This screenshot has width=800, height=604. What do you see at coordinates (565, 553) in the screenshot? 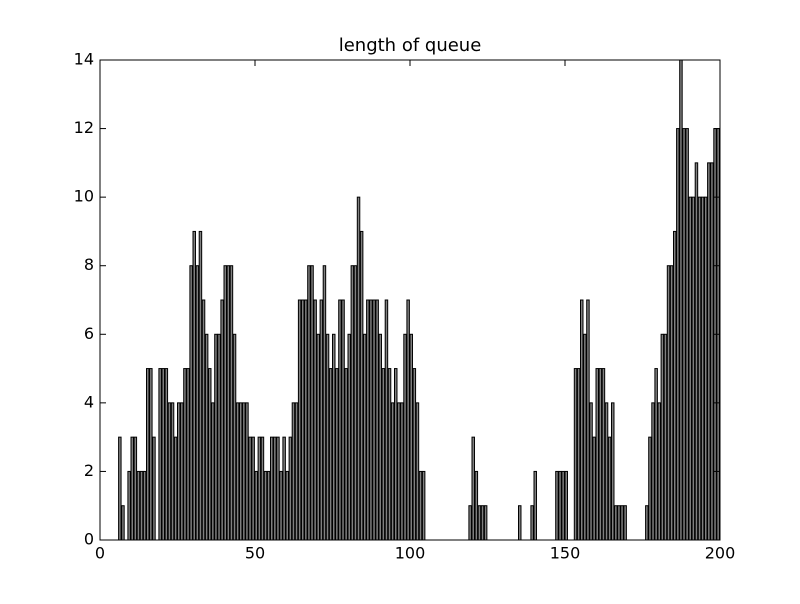
I see `x-tick-label: 150` at bounding box center [565, 553].